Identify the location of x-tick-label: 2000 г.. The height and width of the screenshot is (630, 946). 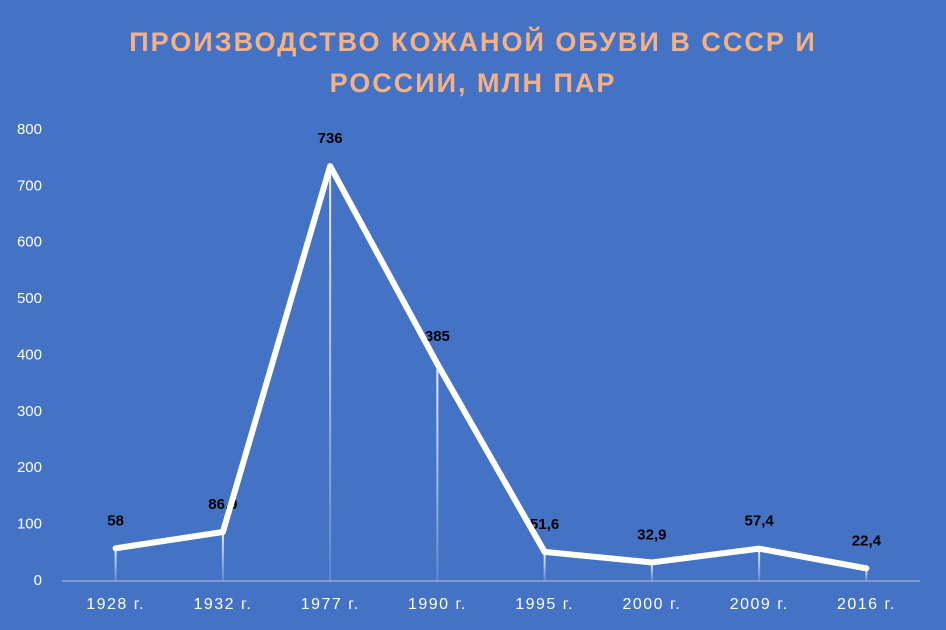
(651, 604).